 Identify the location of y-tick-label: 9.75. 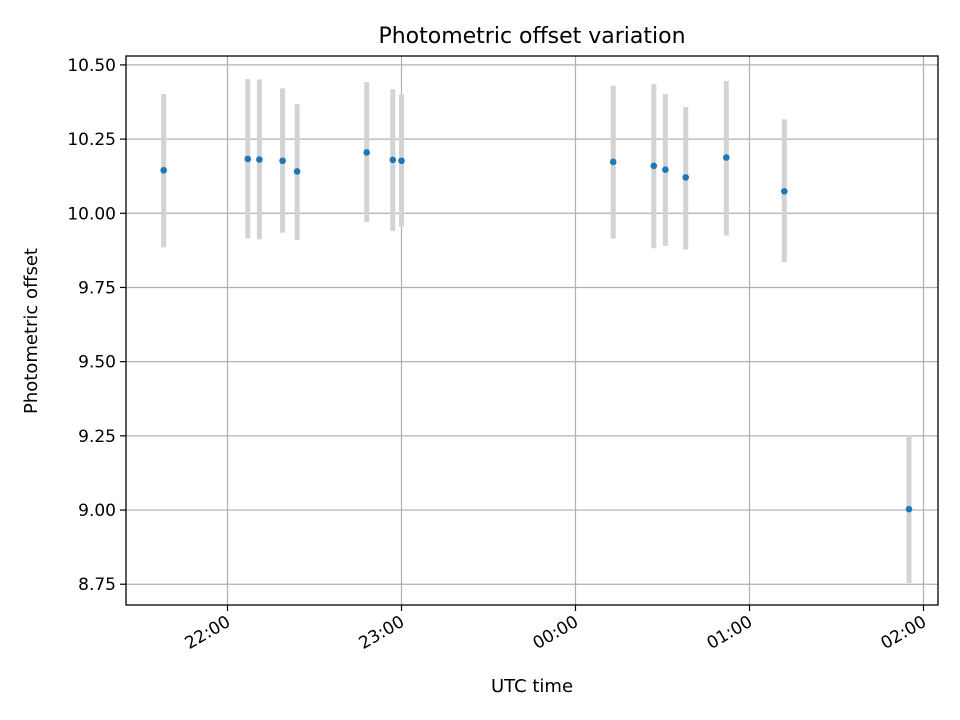
(97, 288).